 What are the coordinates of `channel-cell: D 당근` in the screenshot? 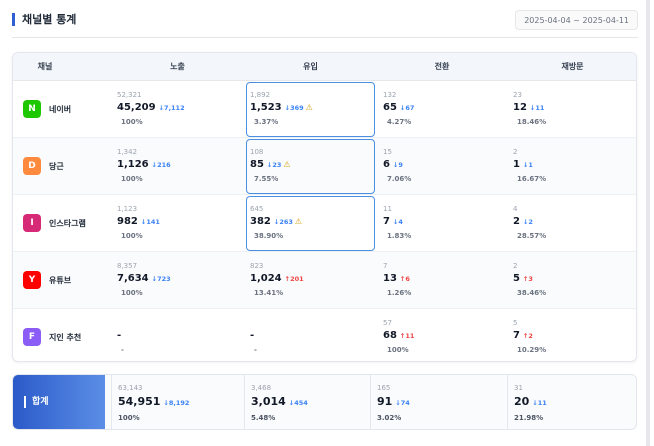 It's located at (43, 166).